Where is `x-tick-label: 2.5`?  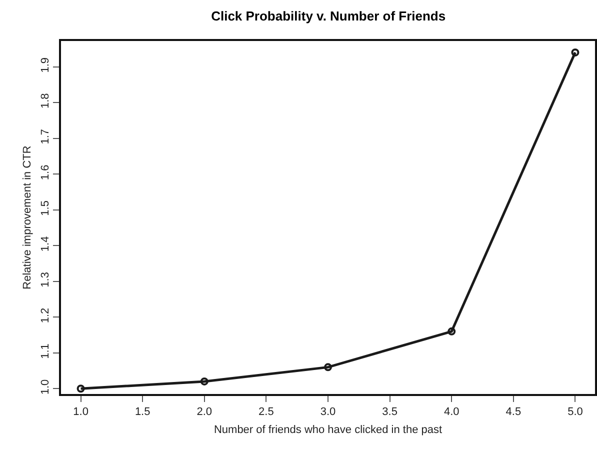
x-tick-label: 2.5 is located at coordinates (266, 412).